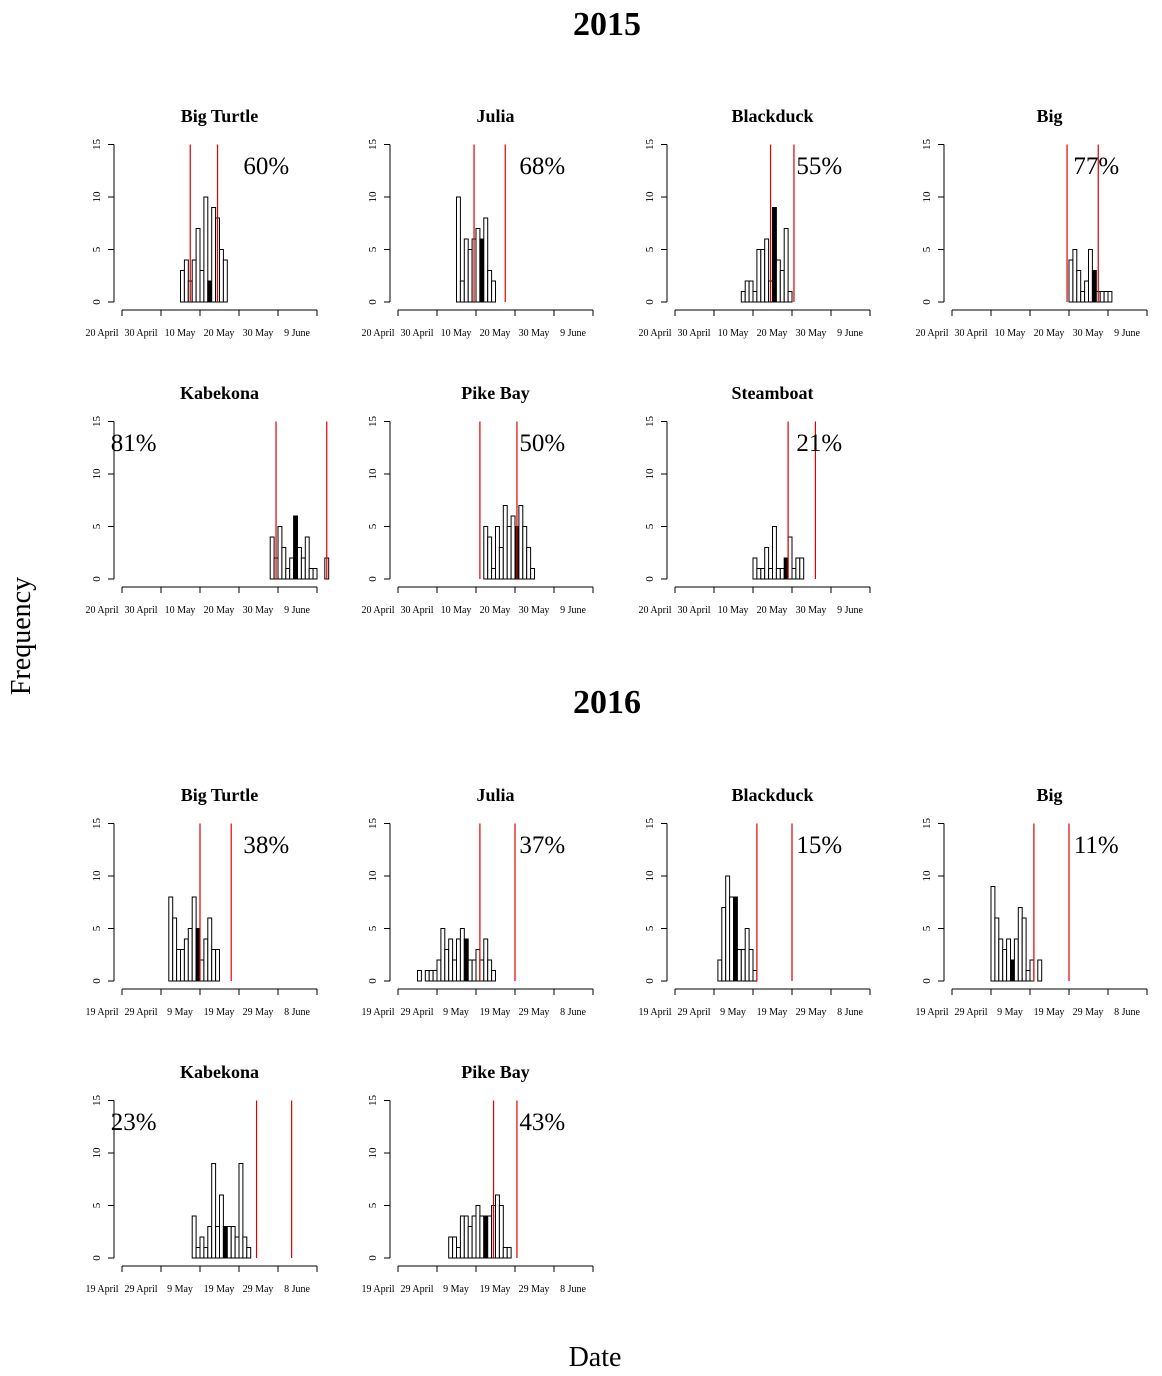 The width and height of the screenshot is (1162, 1376). What do you see at coordinates (495, 795) in the screenshot?
I see `panel-title: Julia` at bounding box center [495, 795].